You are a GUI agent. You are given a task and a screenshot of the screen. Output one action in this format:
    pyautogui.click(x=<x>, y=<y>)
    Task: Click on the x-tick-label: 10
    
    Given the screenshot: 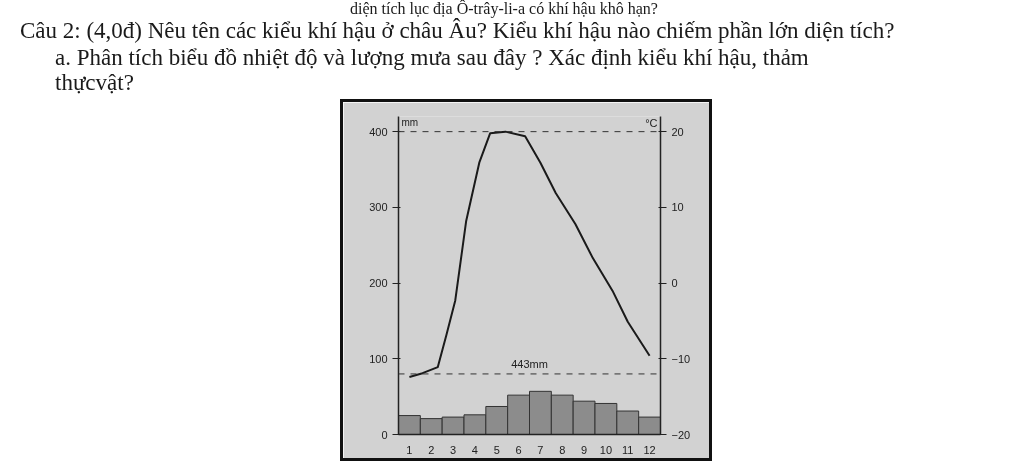 What is the action you would take?
    pyautogui.click(x=606, y=449)
    